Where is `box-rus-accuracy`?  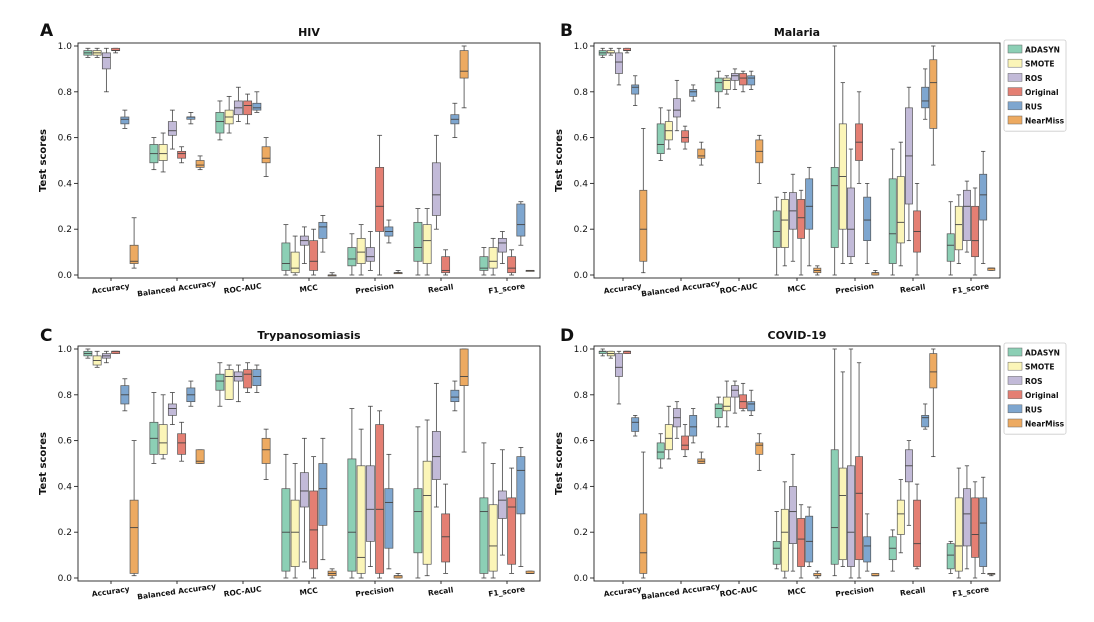
box-rus-accuracy is located at coordinates (635, 90).